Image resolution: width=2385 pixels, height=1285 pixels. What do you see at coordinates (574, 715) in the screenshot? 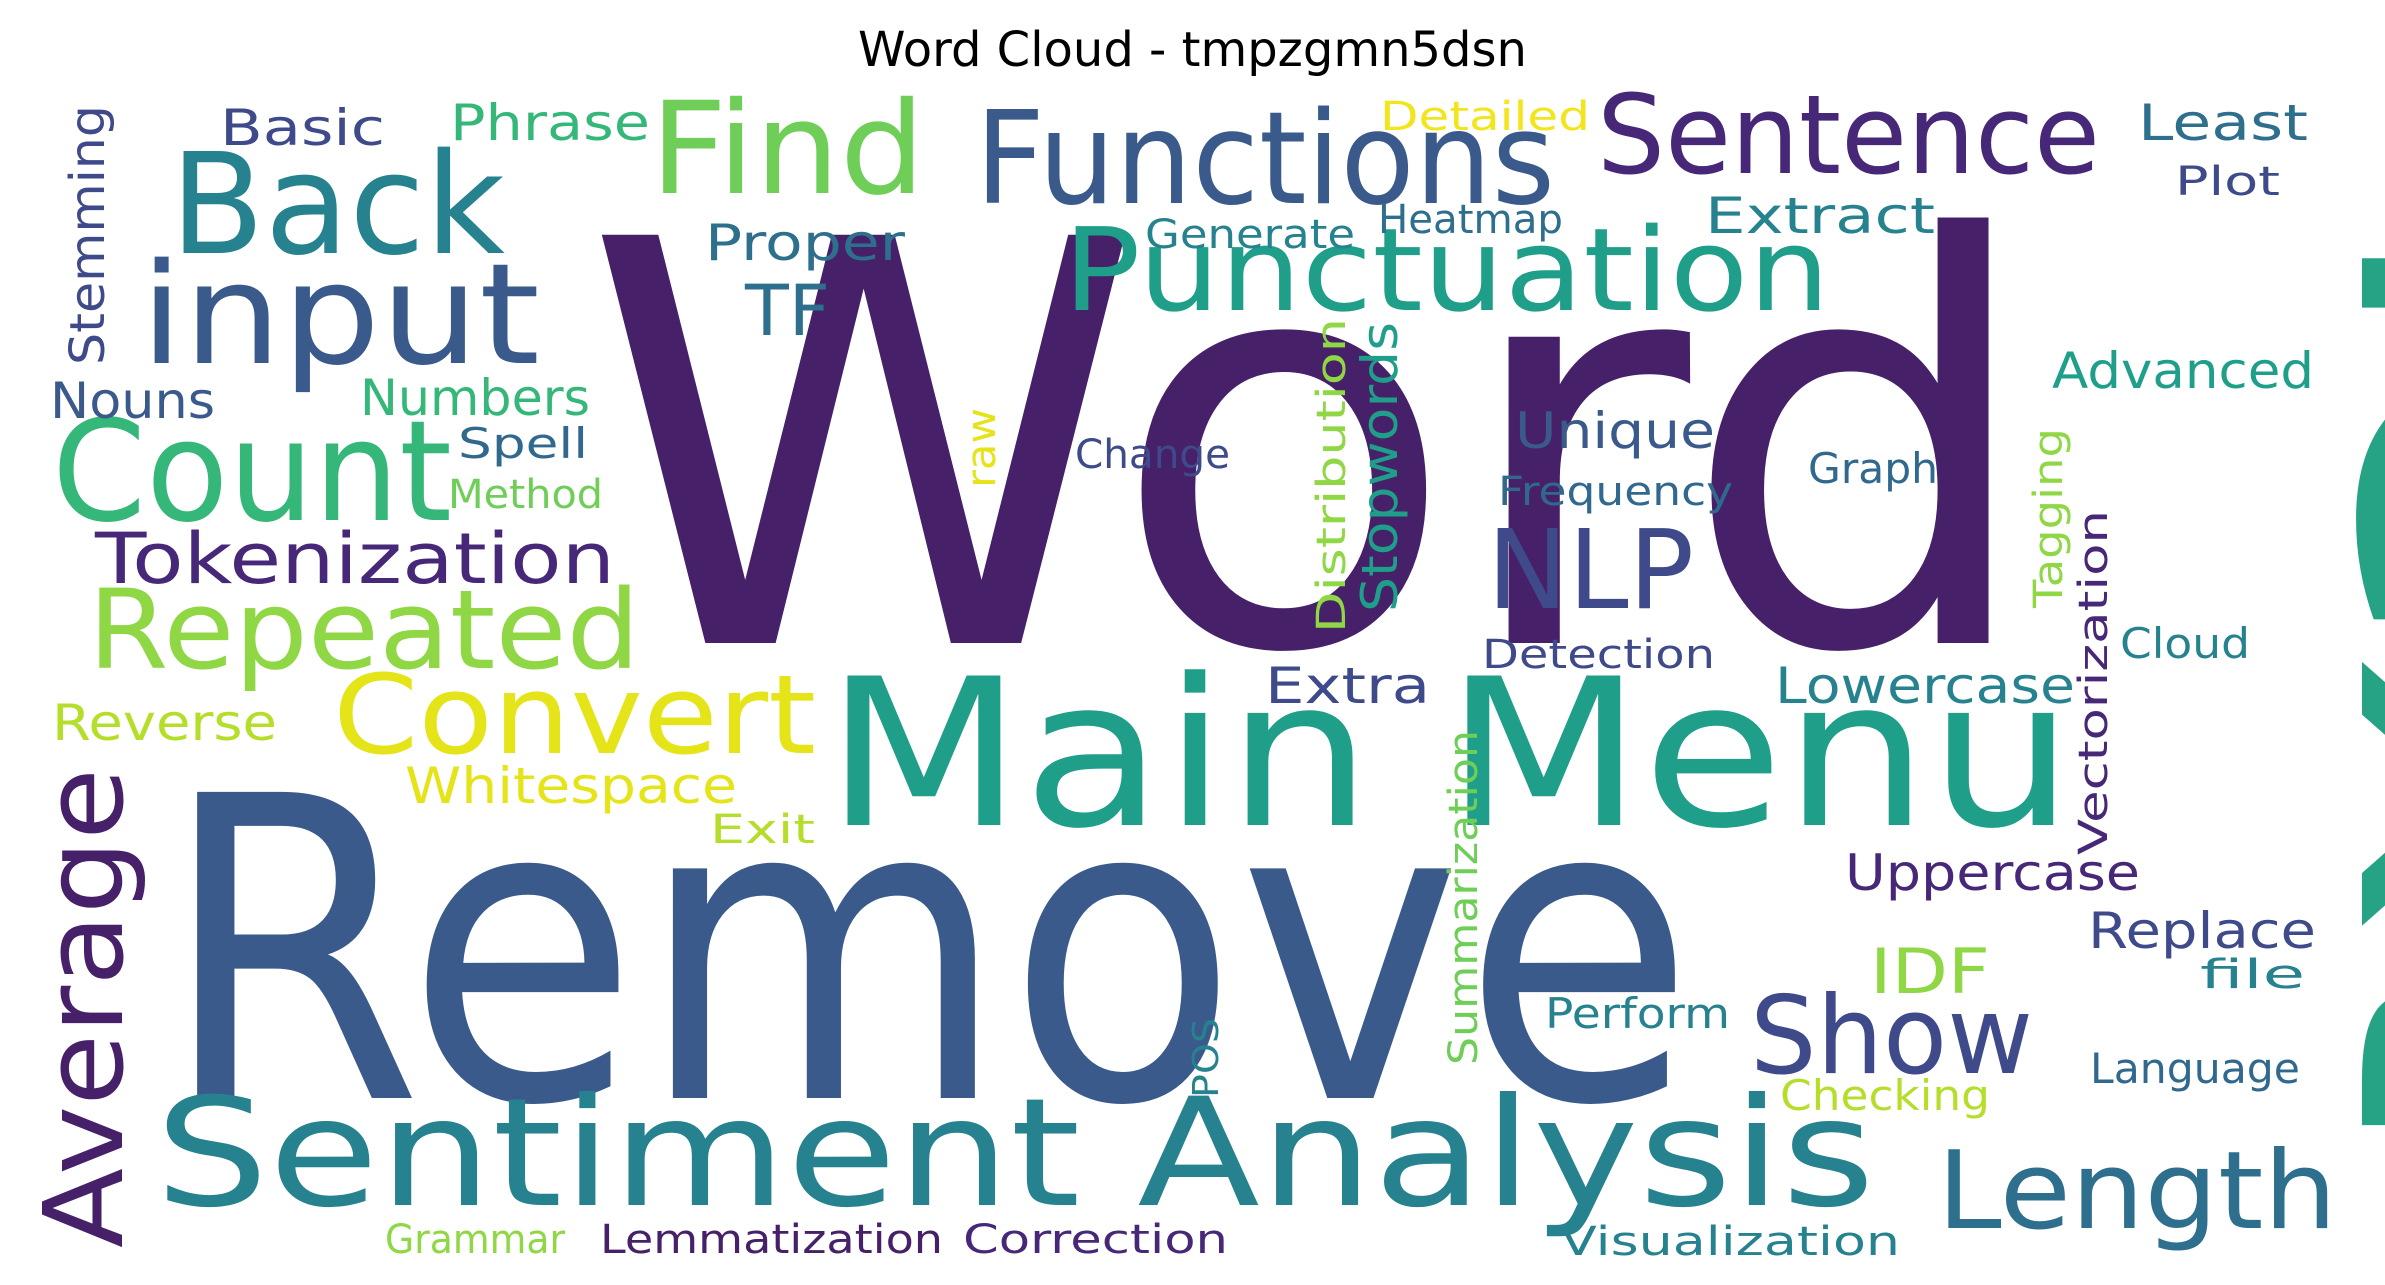
I see `word-convert: Convert` at bounding box center [574, 715].